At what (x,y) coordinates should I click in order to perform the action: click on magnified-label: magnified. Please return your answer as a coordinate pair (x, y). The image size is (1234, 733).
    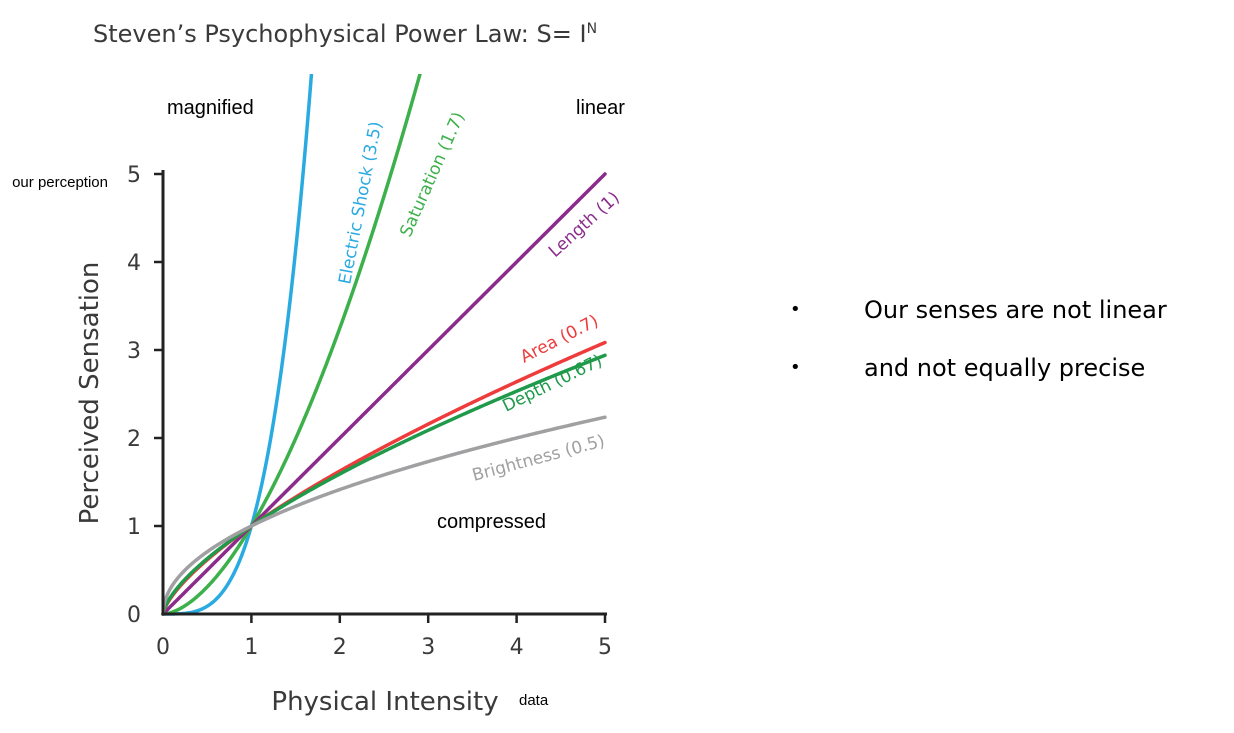
    Looking at the image, I should click on (210, 108).